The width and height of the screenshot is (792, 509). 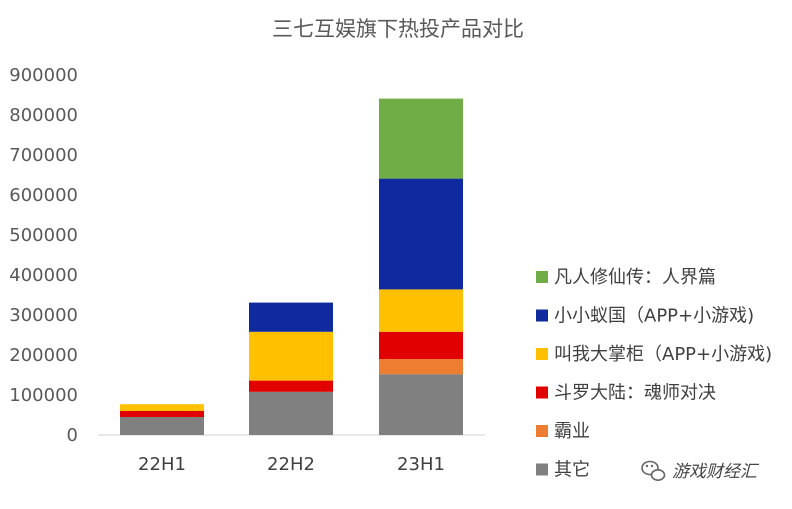 I want to click on chart-title: 三七互娱旗下热投产品对比, so click(x=398, y=29).